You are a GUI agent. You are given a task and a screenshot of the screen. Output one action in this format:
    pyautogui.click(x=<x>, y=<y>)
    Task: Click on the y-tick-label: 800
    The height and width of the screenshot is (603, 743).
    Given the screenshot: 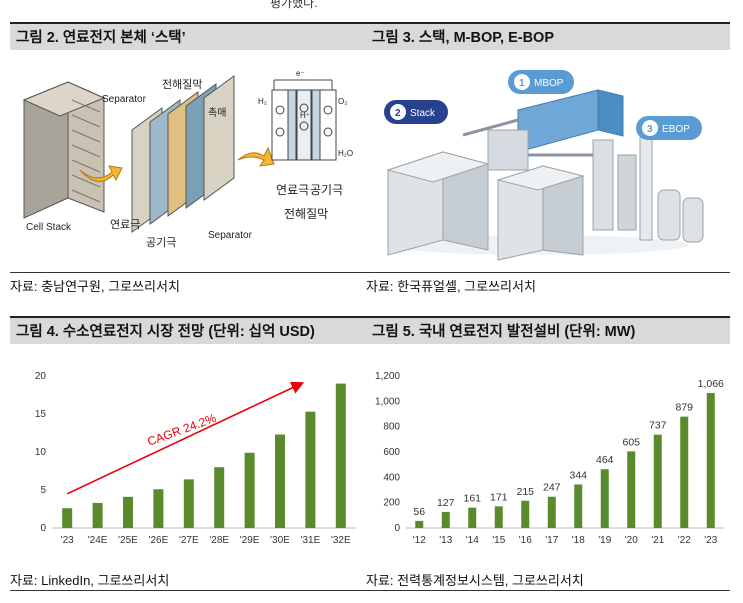 What is the action you would take?
    pyautogui.click(x=391, y=427)
    